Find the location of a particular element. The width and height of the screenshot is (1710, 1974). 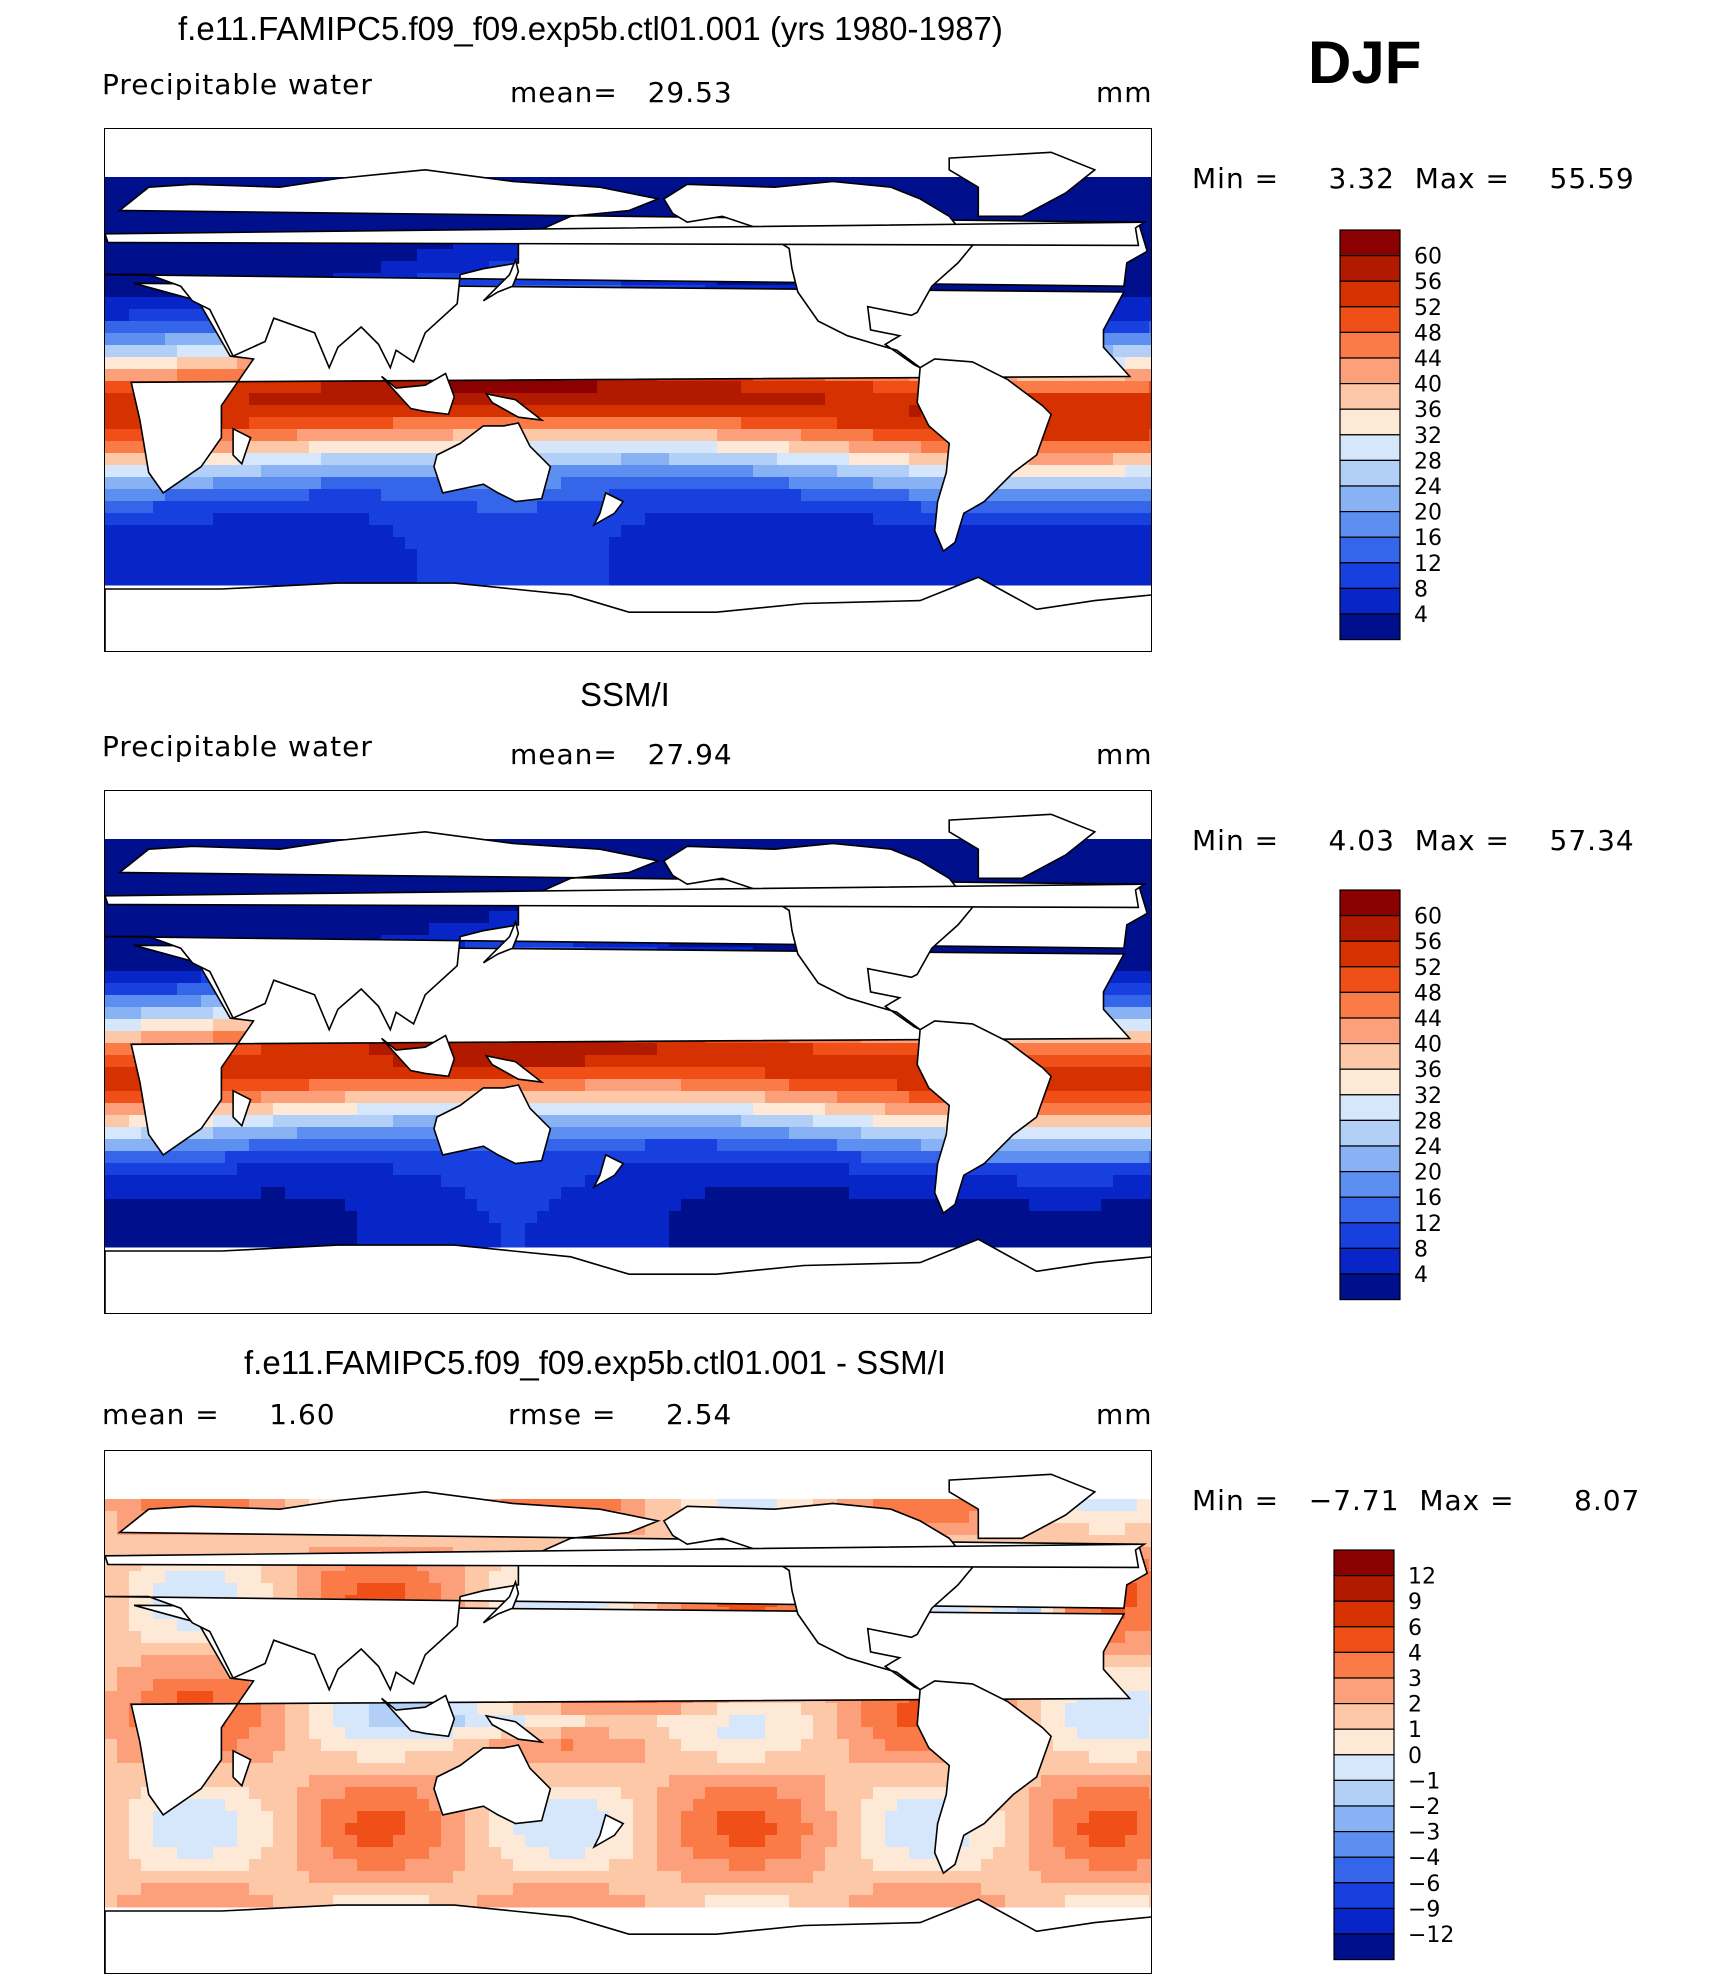

colorbar-tick-label: 40 is located at coordinates (1428, 1045).